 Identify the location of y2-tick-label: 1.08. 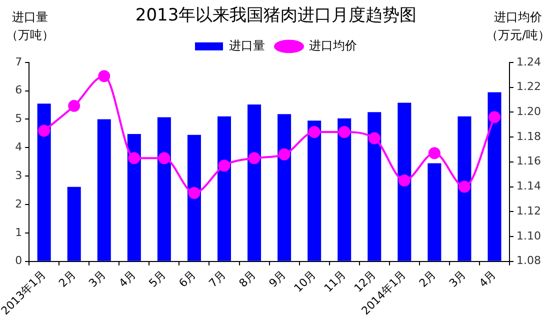
(529, 261).